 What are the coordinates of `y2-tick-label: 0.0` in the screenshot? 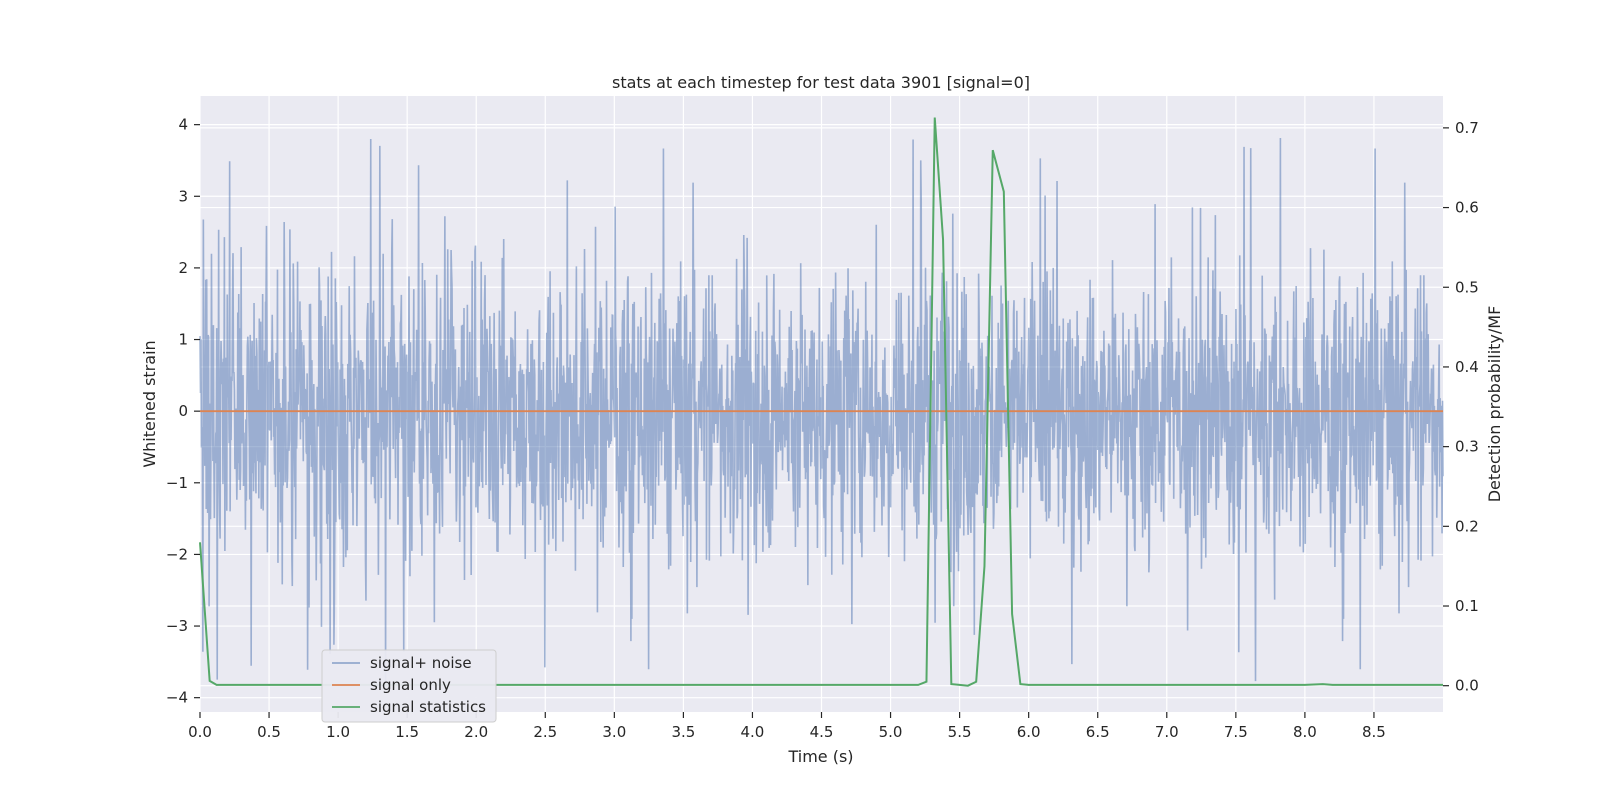 It's located at (1467, 686).